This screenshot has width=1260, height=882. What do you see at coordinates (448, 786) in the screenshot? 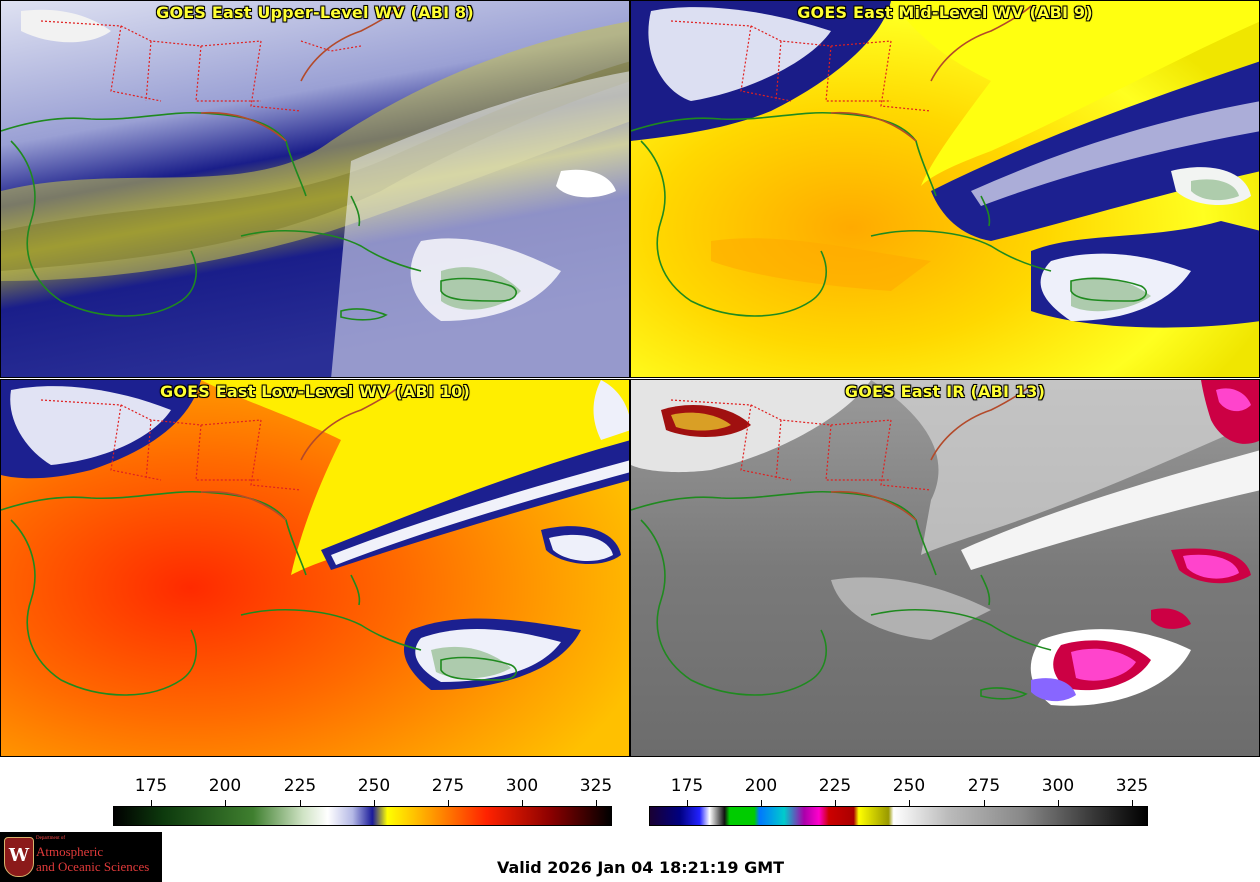
I see `wv-tick-label: 275` at bounding box center [448, 786].